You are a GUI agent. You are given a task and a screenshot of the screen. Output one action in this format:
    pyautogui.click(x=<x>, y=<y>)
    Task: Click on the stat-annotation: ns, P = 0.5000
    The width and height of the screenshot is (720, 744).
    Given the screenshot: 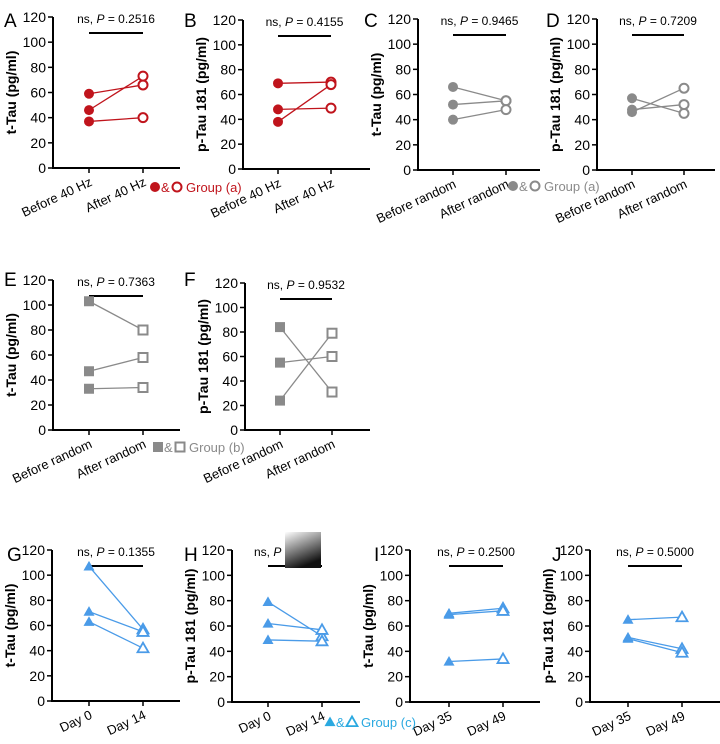 What is the action you would take?
    pyautogui.click(x=655, y=552)
    